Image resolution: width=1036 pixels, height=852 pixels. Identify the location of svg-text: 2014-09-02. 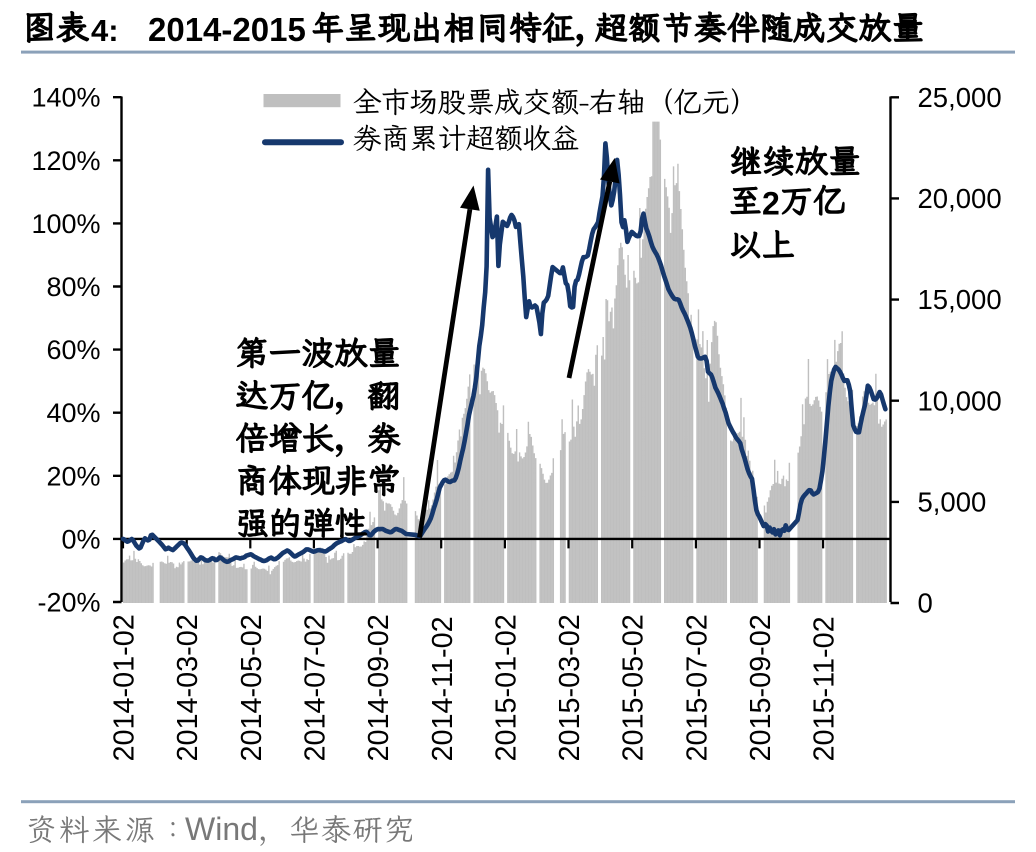
(379, 687).